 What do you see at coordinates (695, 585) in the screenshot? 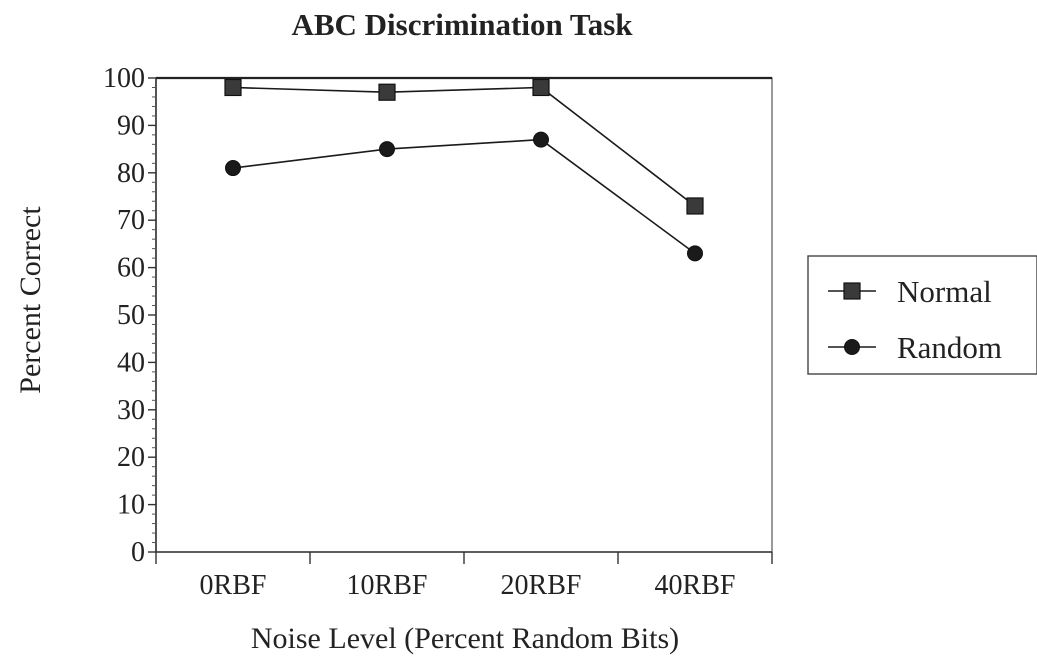
I see `x-tick-label: 40RBF` at bounding box center [695, 585].